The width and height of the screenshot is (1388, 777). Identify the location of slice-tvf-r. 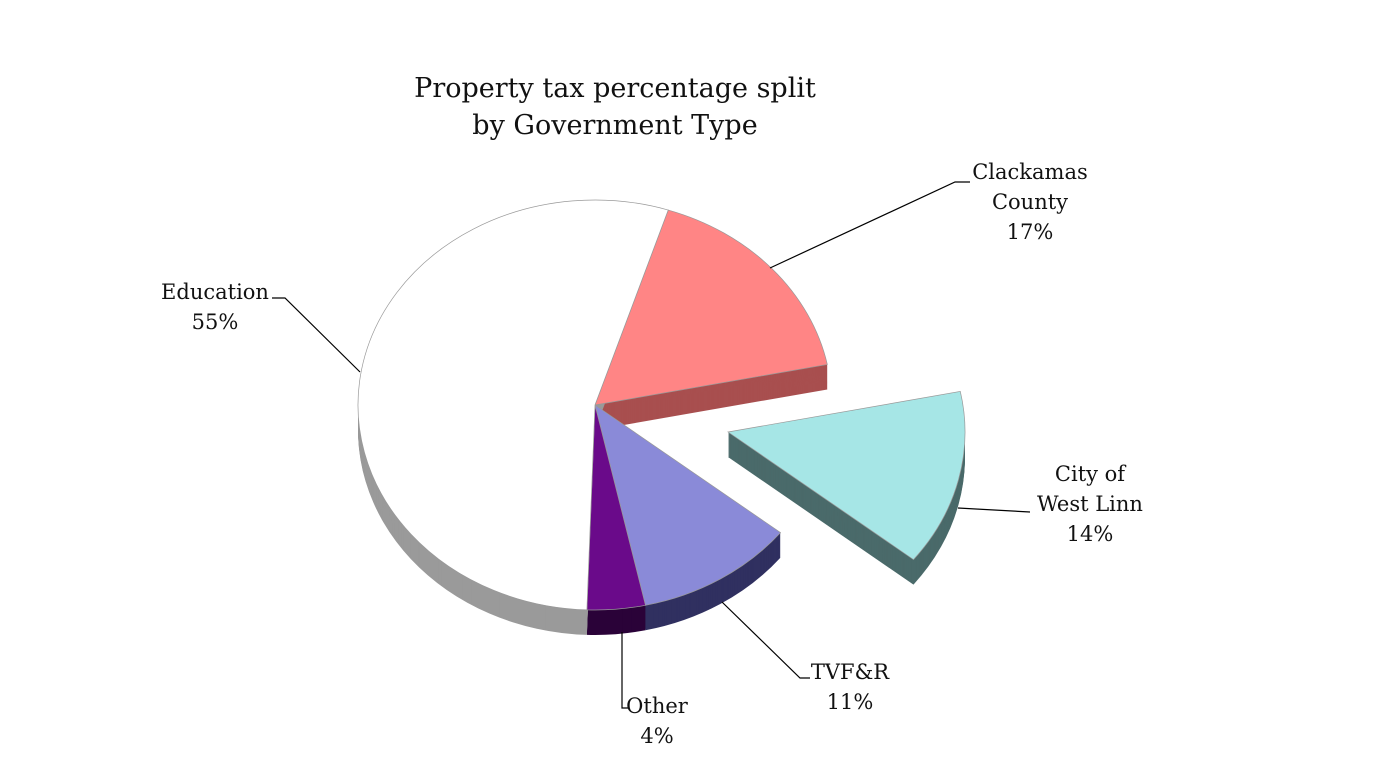
(688, 505).